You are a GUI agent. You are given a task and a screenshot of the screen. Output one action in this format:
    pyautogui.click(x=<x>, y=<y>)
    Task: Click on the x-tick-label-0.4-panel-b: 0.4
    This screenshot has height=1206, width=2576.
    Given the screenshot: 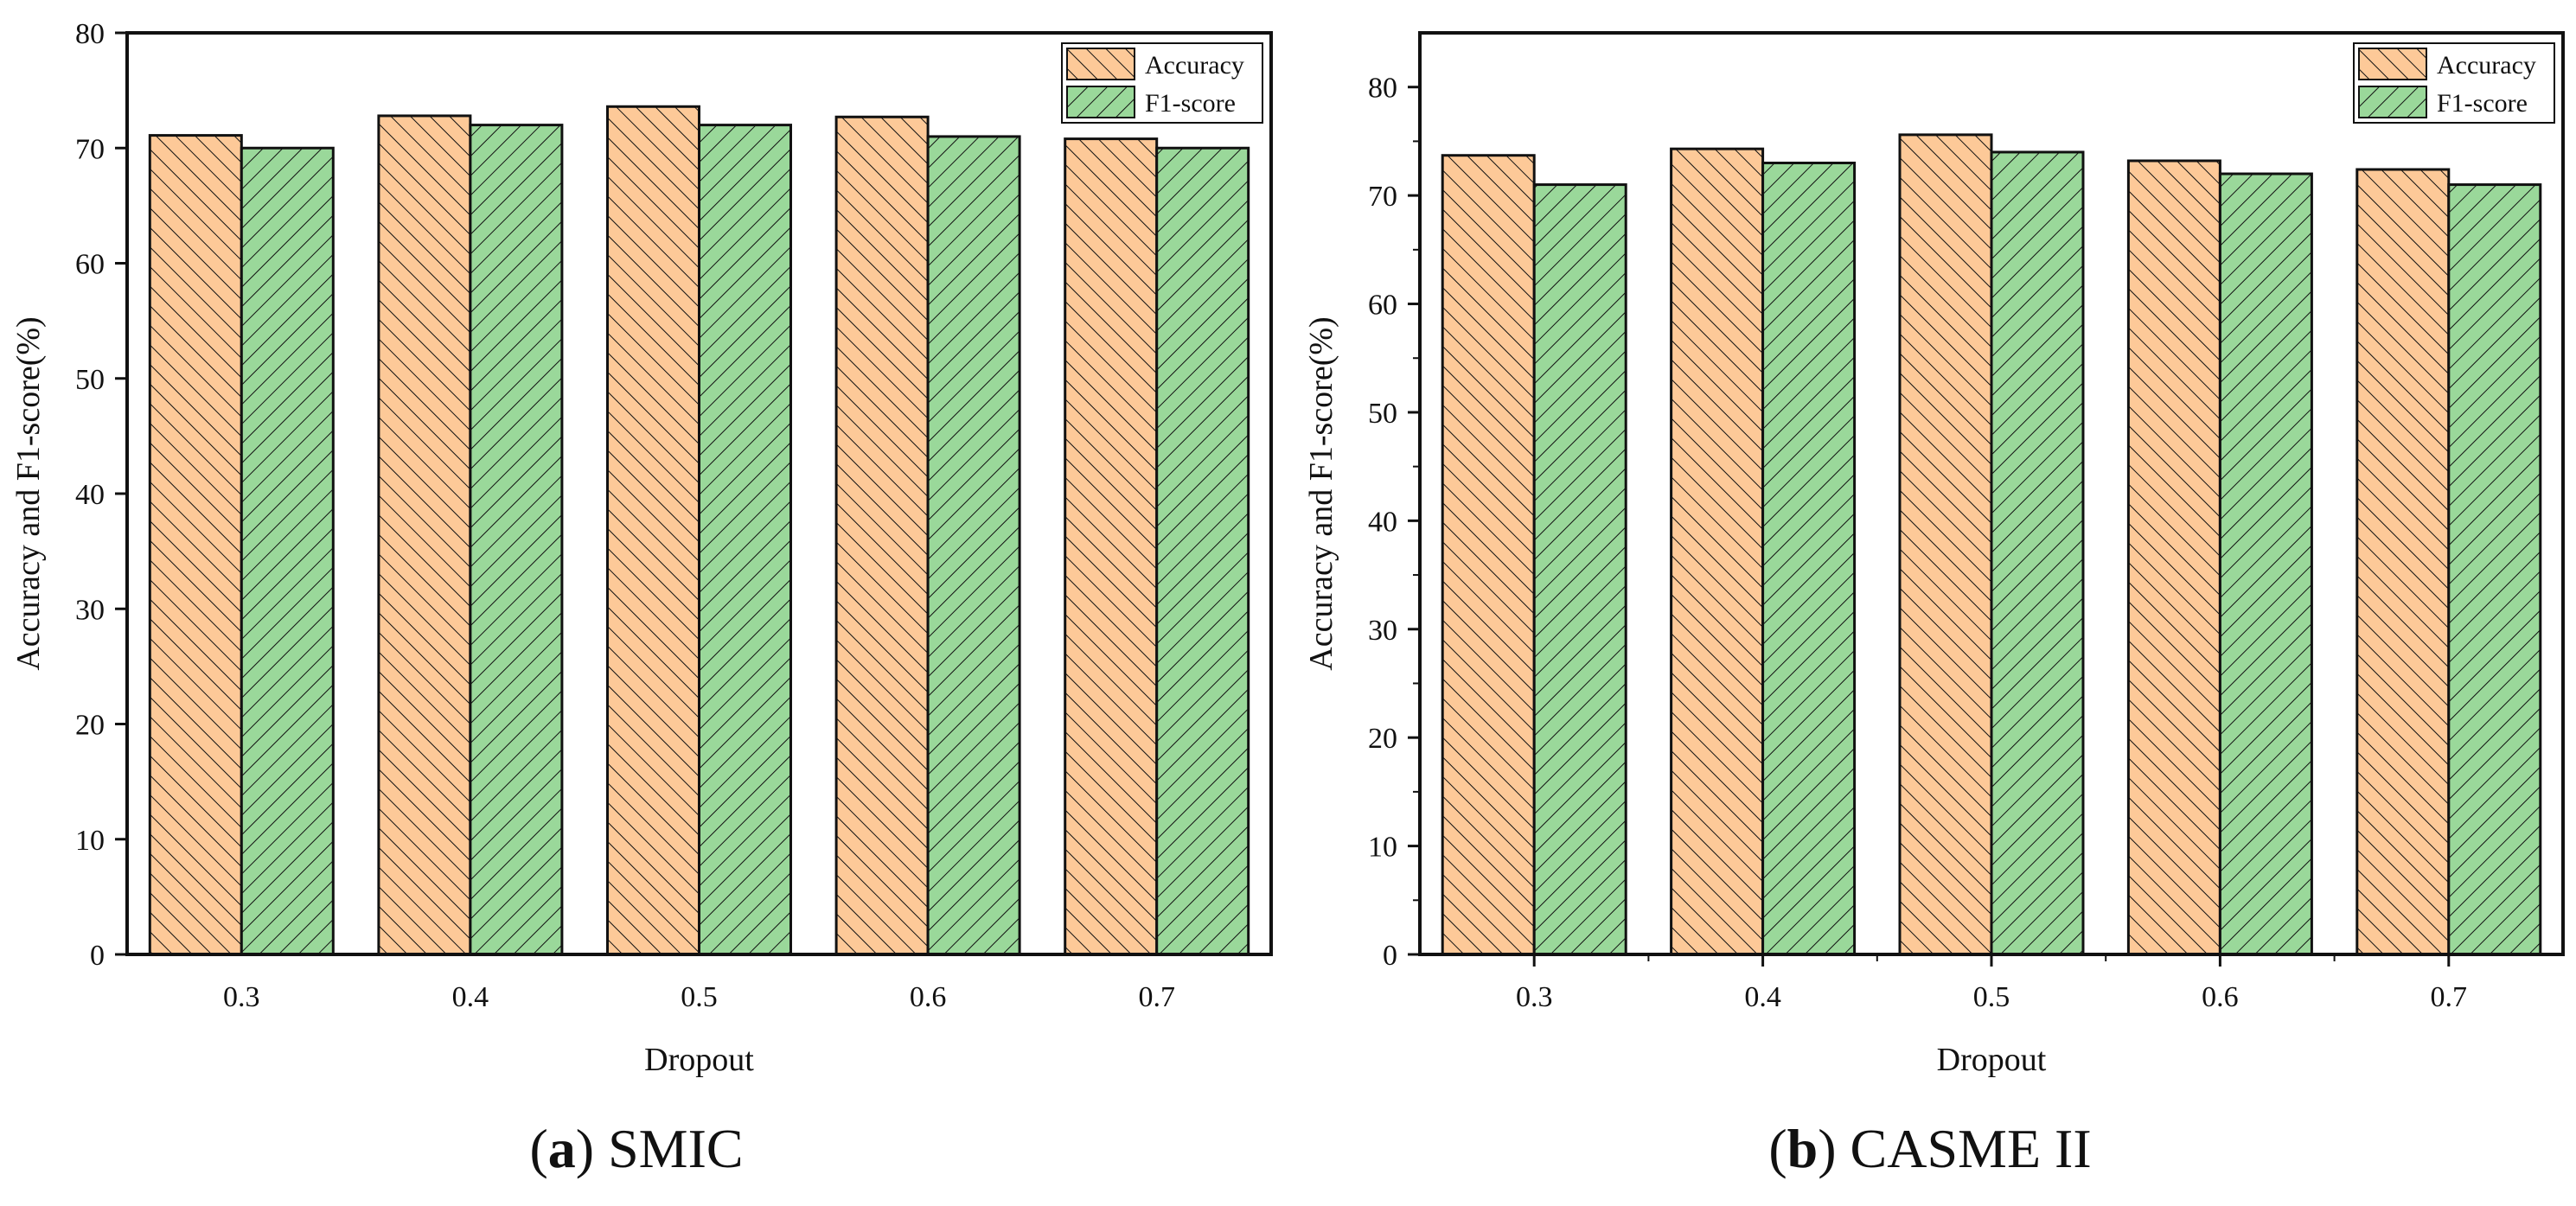 What is the action you would take?
    pyautogui.click(x=1763, y=997)
    